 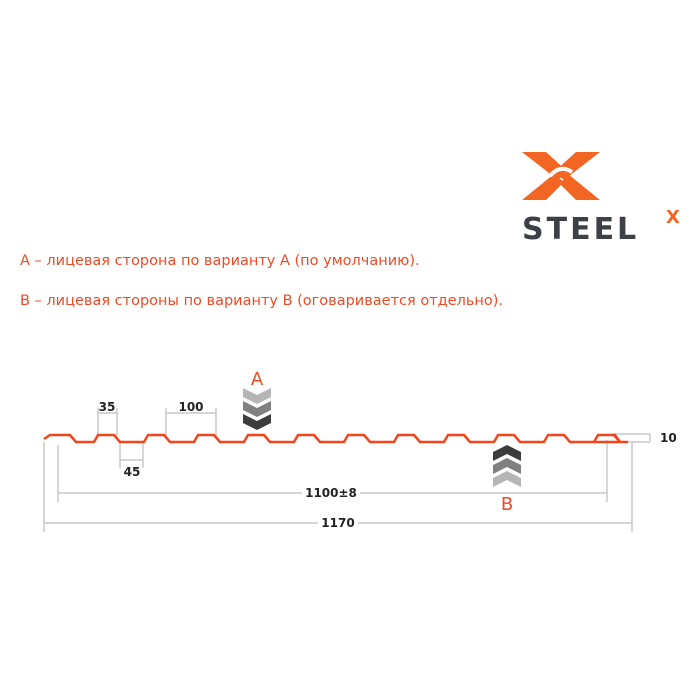 What do you see at coordinates (335, 438) in the screenshot?
I see `corrugated-profile` at bounding box center [335, 438].